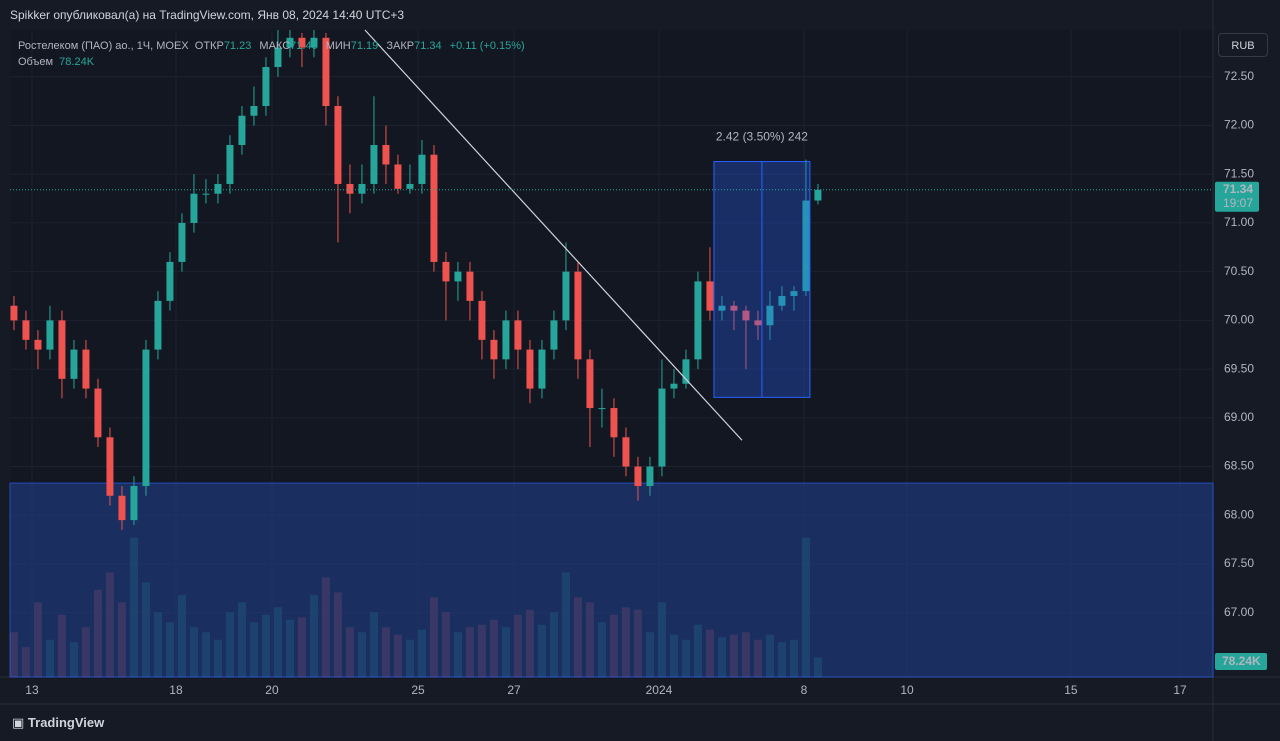  Describe the element at coordinates (1180, 690) in the screenshot. I see `x-tick-label: 17` at that location.